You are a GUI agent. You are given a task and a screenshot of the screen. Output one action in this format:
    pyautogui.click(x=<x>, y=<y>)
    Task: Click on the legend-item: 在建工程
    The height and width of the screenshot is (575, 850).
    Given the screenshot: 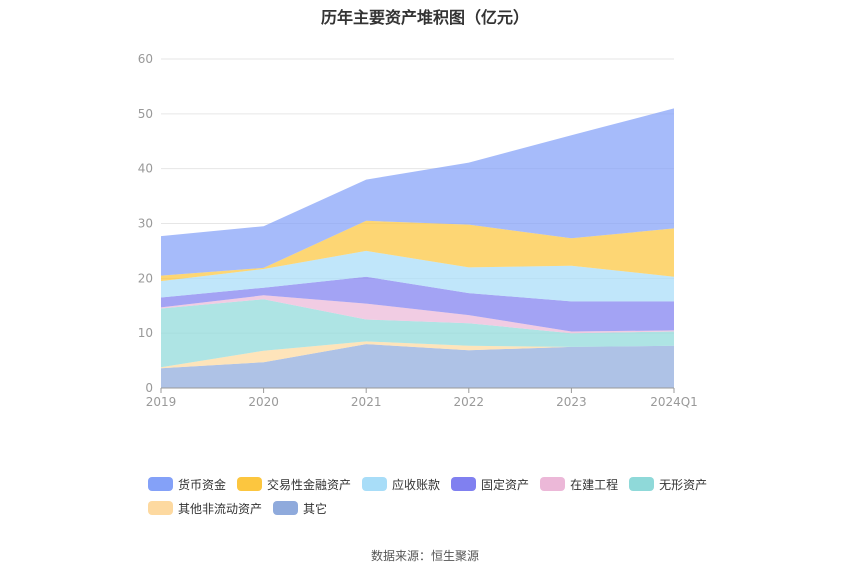 What is the action you would take?
    pyautogui.click(x=579, y=484)
    